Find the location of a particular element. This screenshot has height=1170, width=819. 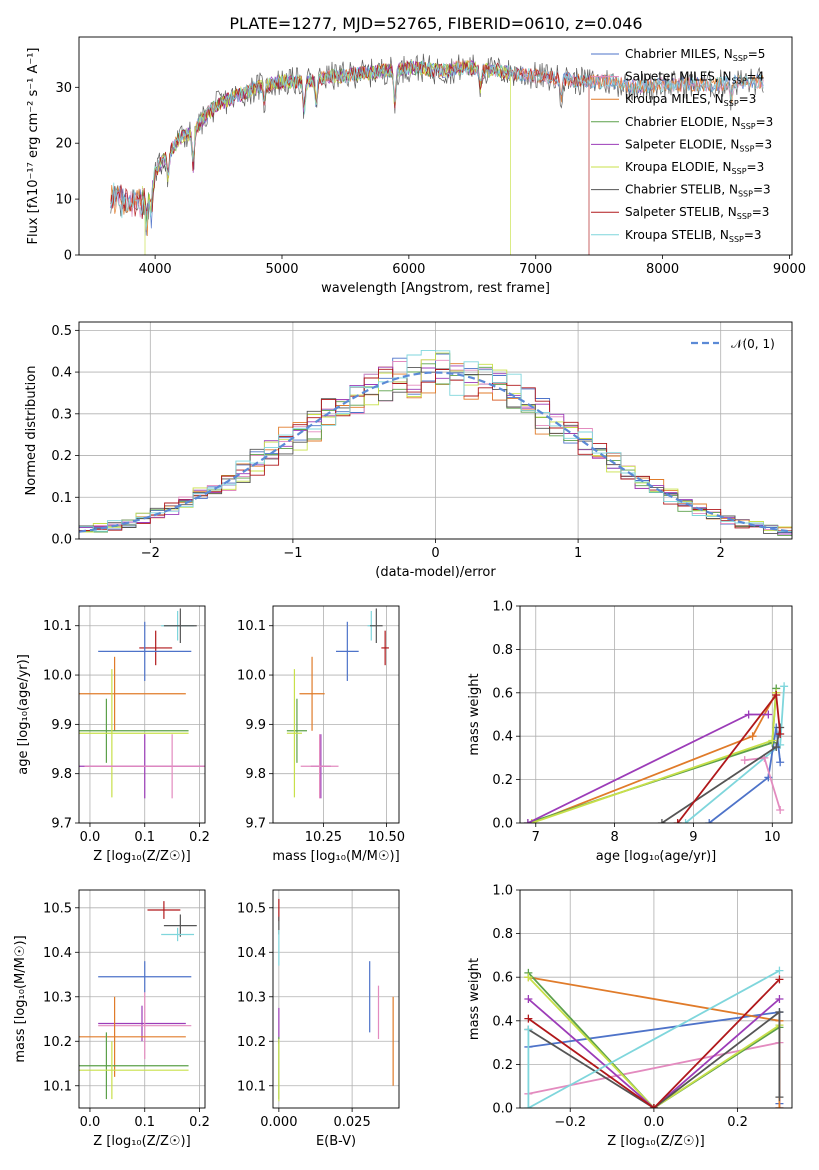

point-kroupa-elodie is located at coordinates (134, 1070).